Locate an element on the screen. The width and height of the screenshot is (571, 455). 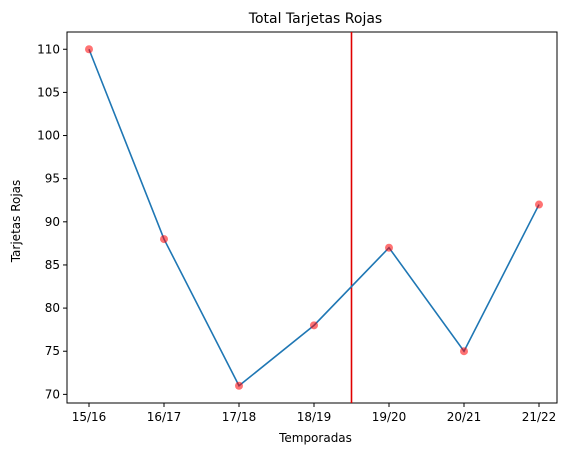
x-tick-label: 21/22 is located at coordinates (539, 417).